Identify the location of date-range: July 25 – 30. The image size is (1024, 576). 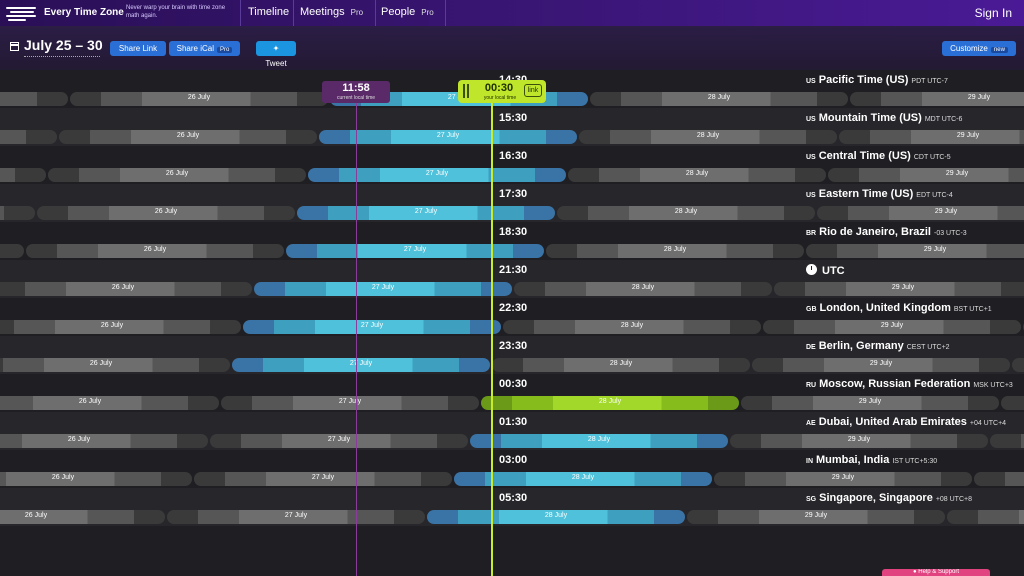
(63, 45).